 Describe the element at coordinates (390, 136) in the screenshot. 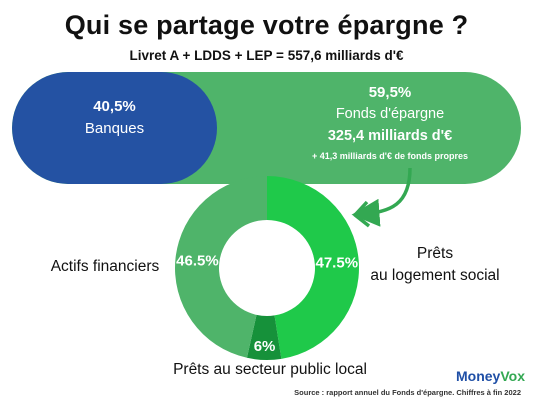

I see `fund-amount: 325,4 milliards d'€` at that location.